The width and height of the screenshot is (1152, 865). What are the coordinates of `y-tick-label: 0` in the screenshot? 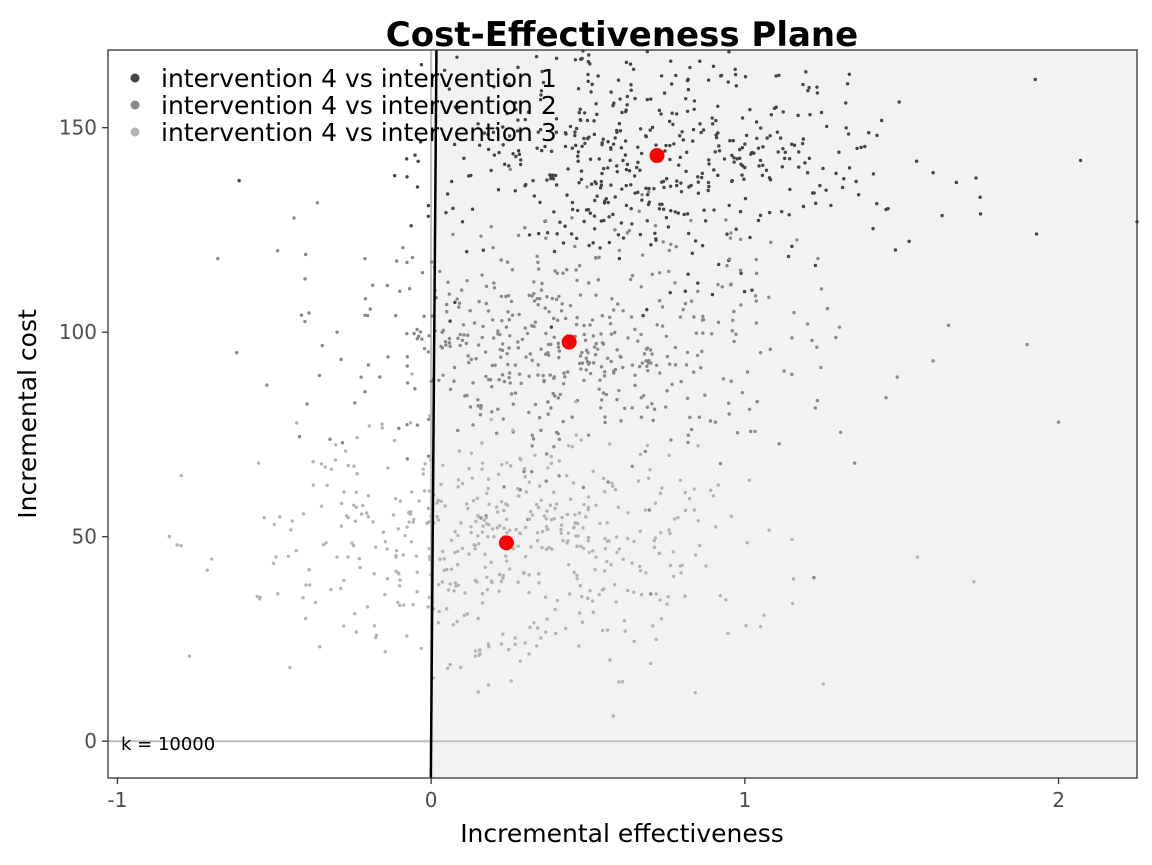 It's located at (90, 741).